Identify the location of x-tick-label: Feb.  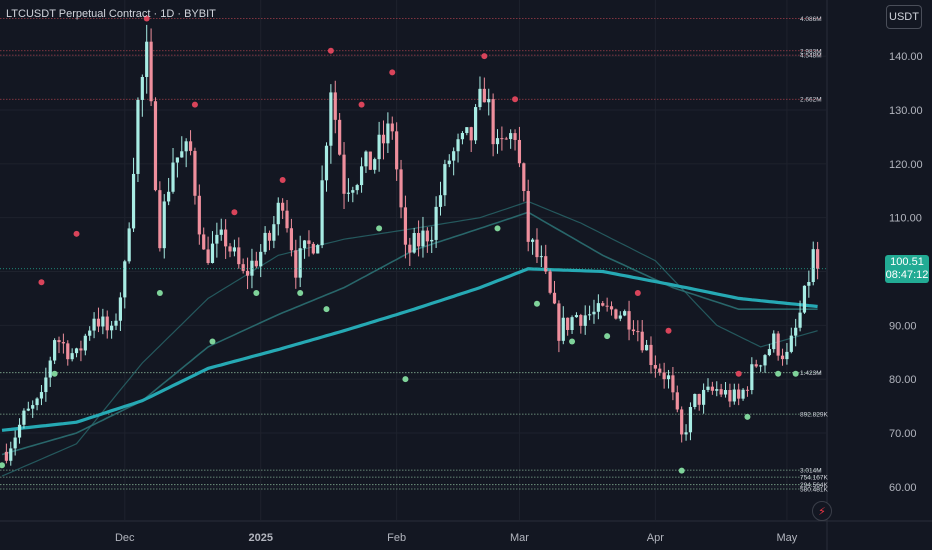
(396, 538).